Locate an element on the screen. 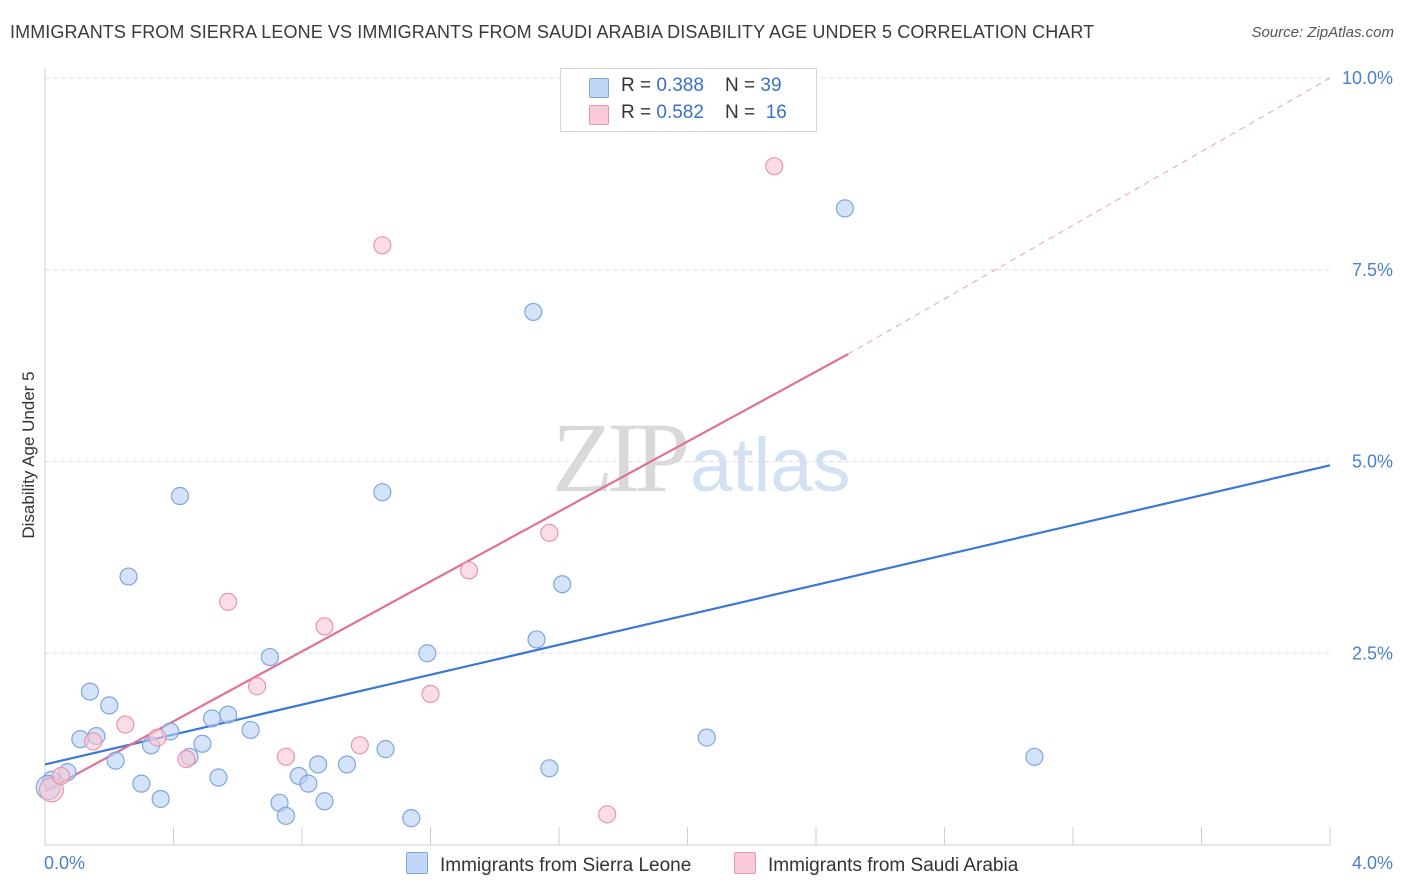  legend-n-value: 16 is located at coordinates (776, 112).